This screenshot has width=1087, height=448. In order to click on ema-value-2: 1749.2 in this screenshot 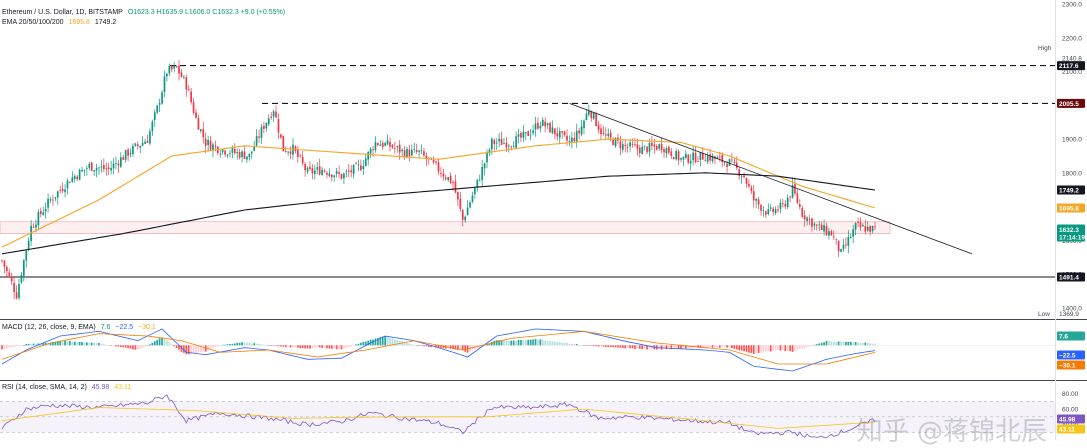, I will do `click(105, 22)`.